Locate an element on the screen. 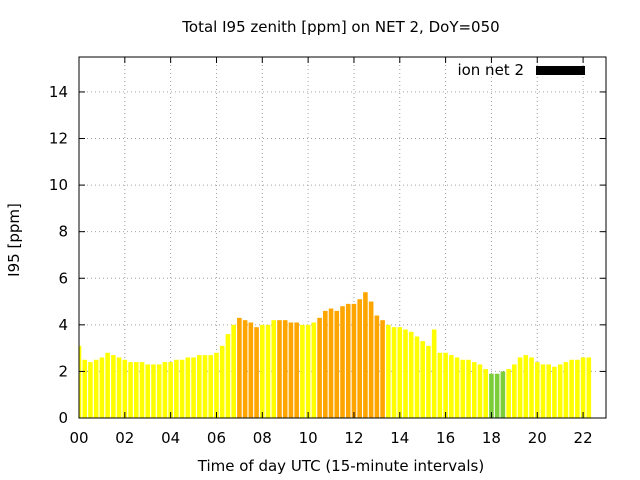 The width and height of the screenshot is (640, 480). y-tick-label: 14 is located at coordinates (58, 92).